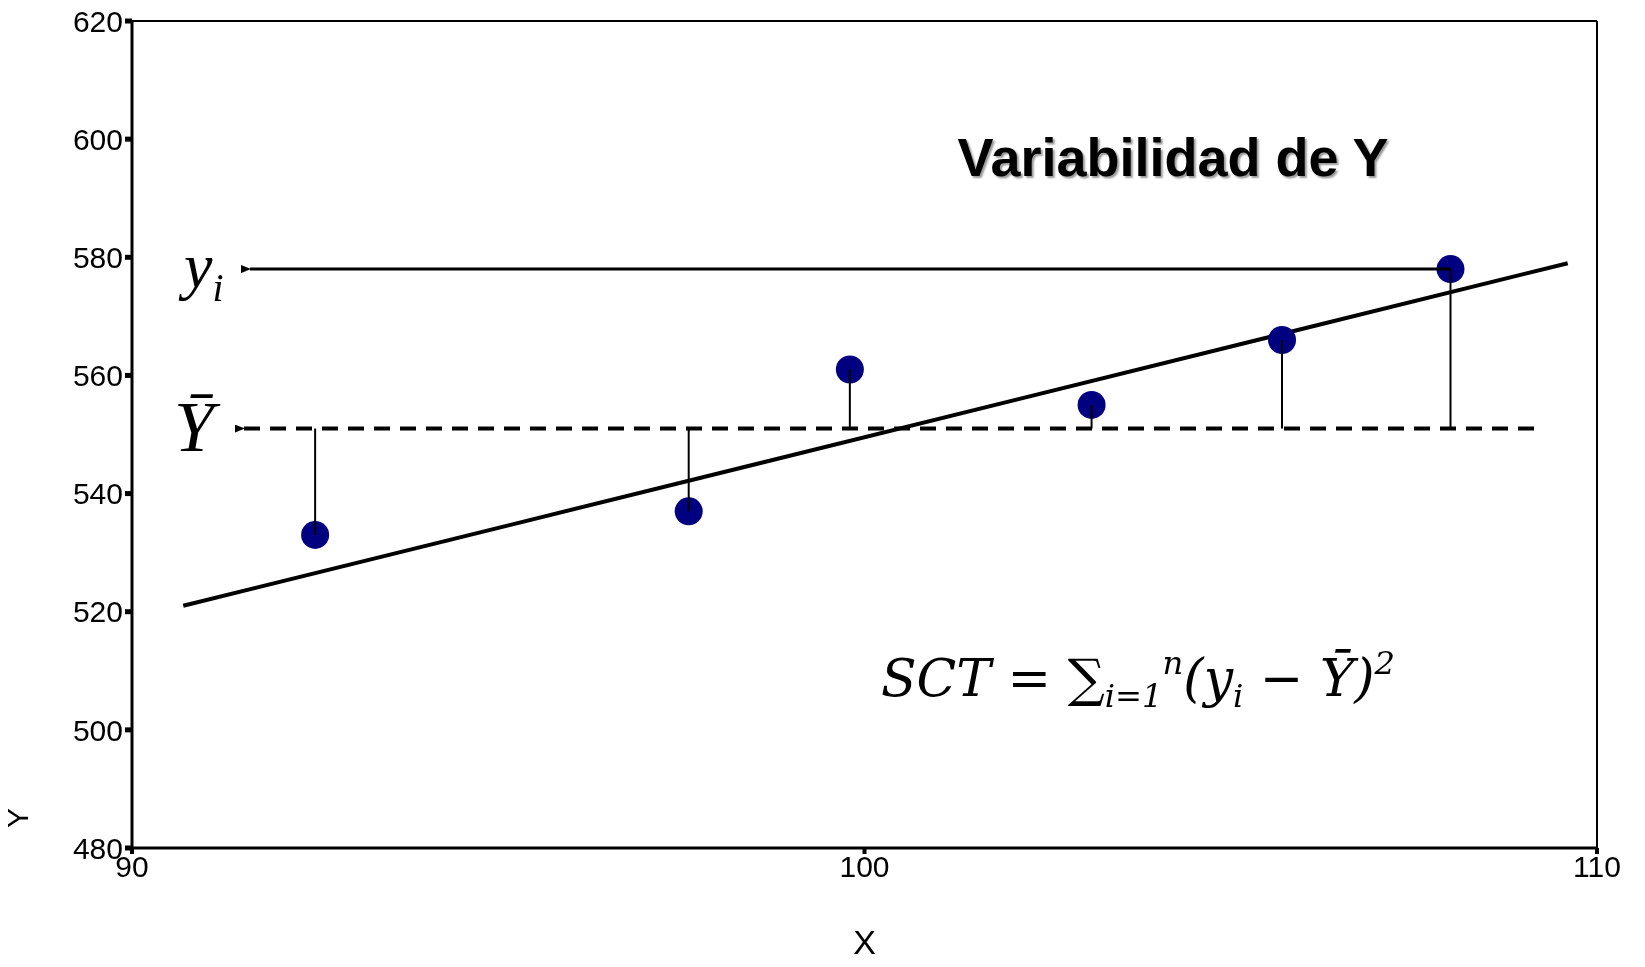 This screenshot has height=967, width=1645. What do you see at coordinates (197, 426) in the screenshot?
I see `ref-line-label: Ȳ` at bounding box center [197, 426].